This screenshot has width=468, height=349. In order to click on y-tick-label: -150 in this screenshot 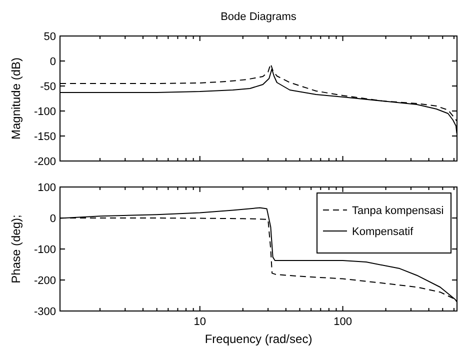, I will do `click(45, 137)`.